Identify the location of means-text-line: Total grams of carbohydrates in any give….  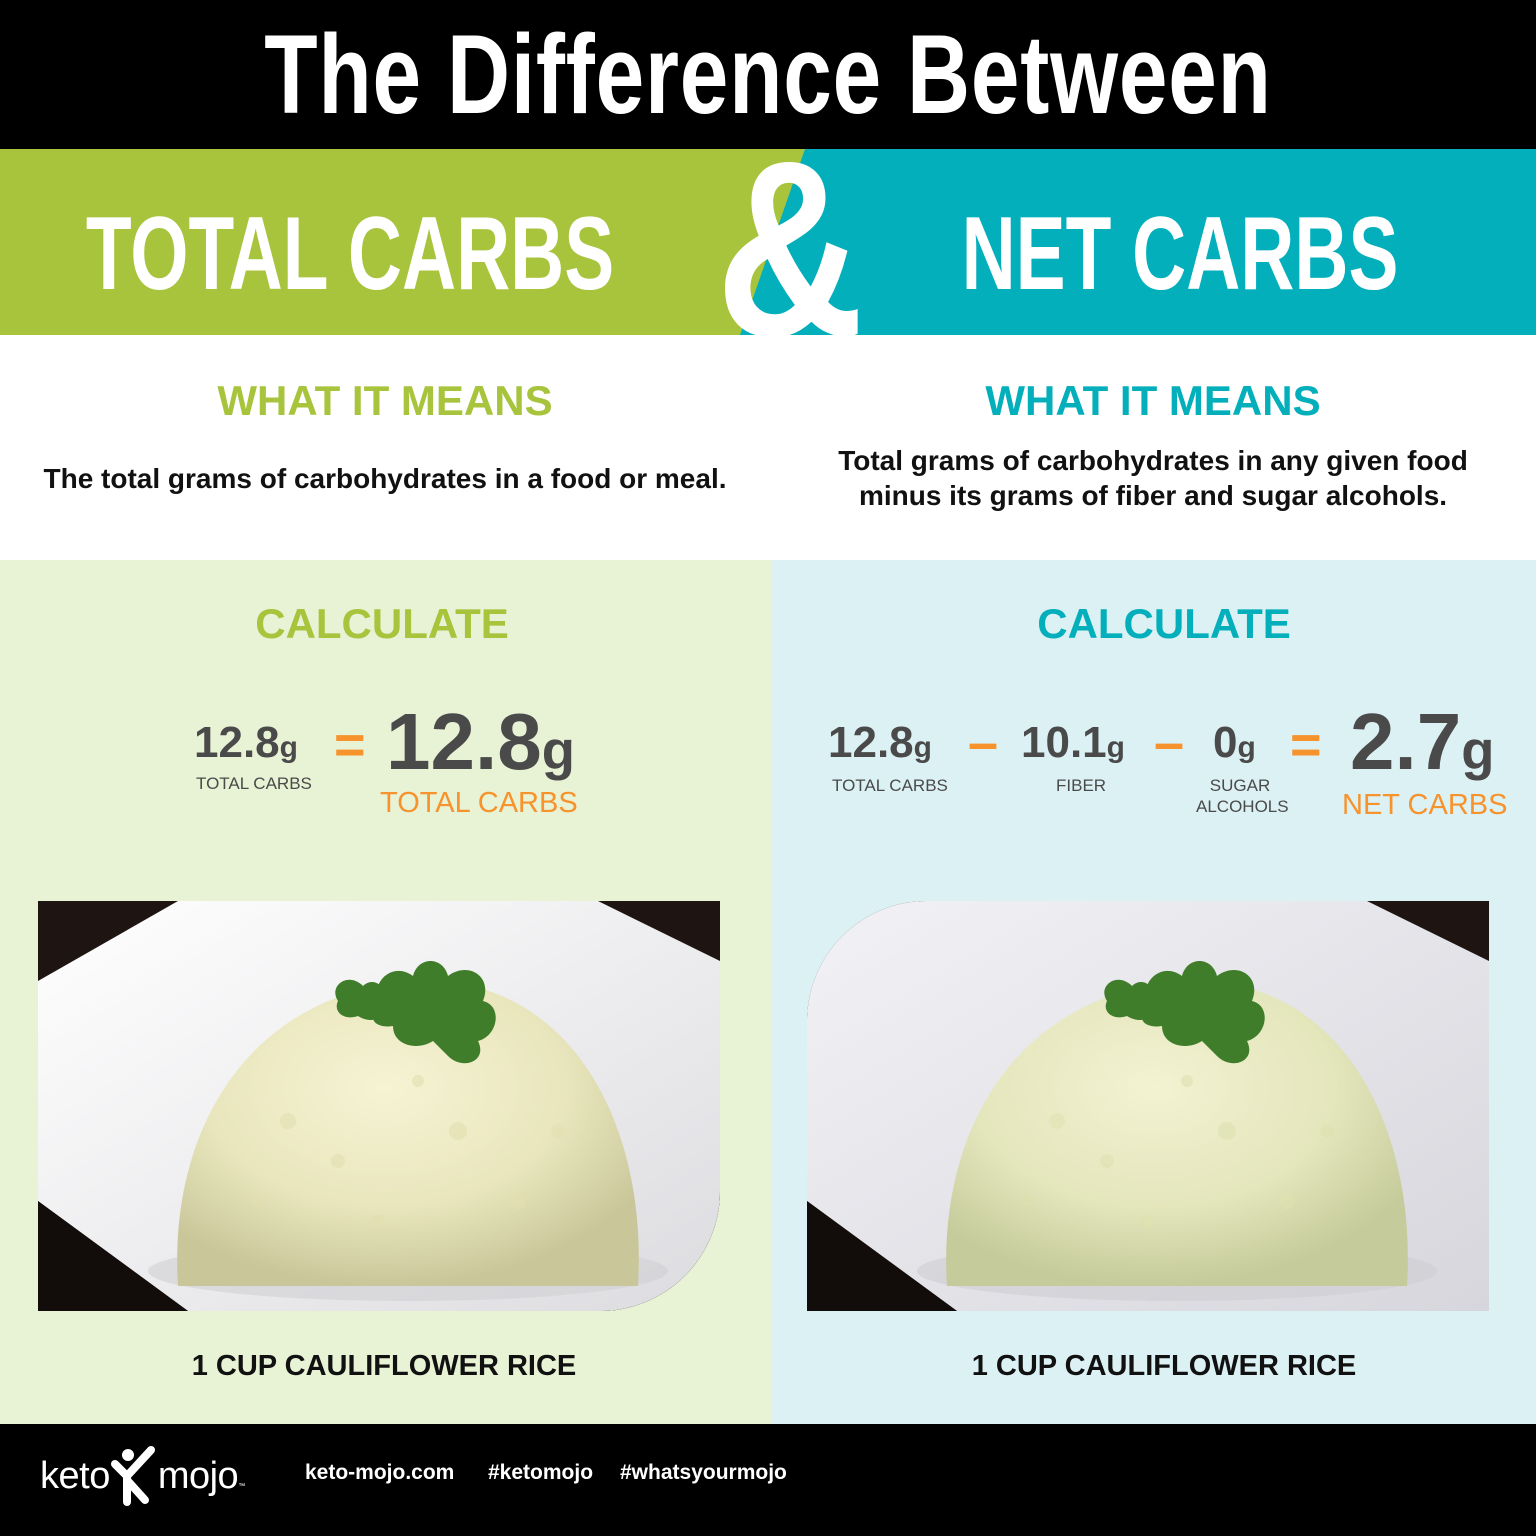
(1153, 460).